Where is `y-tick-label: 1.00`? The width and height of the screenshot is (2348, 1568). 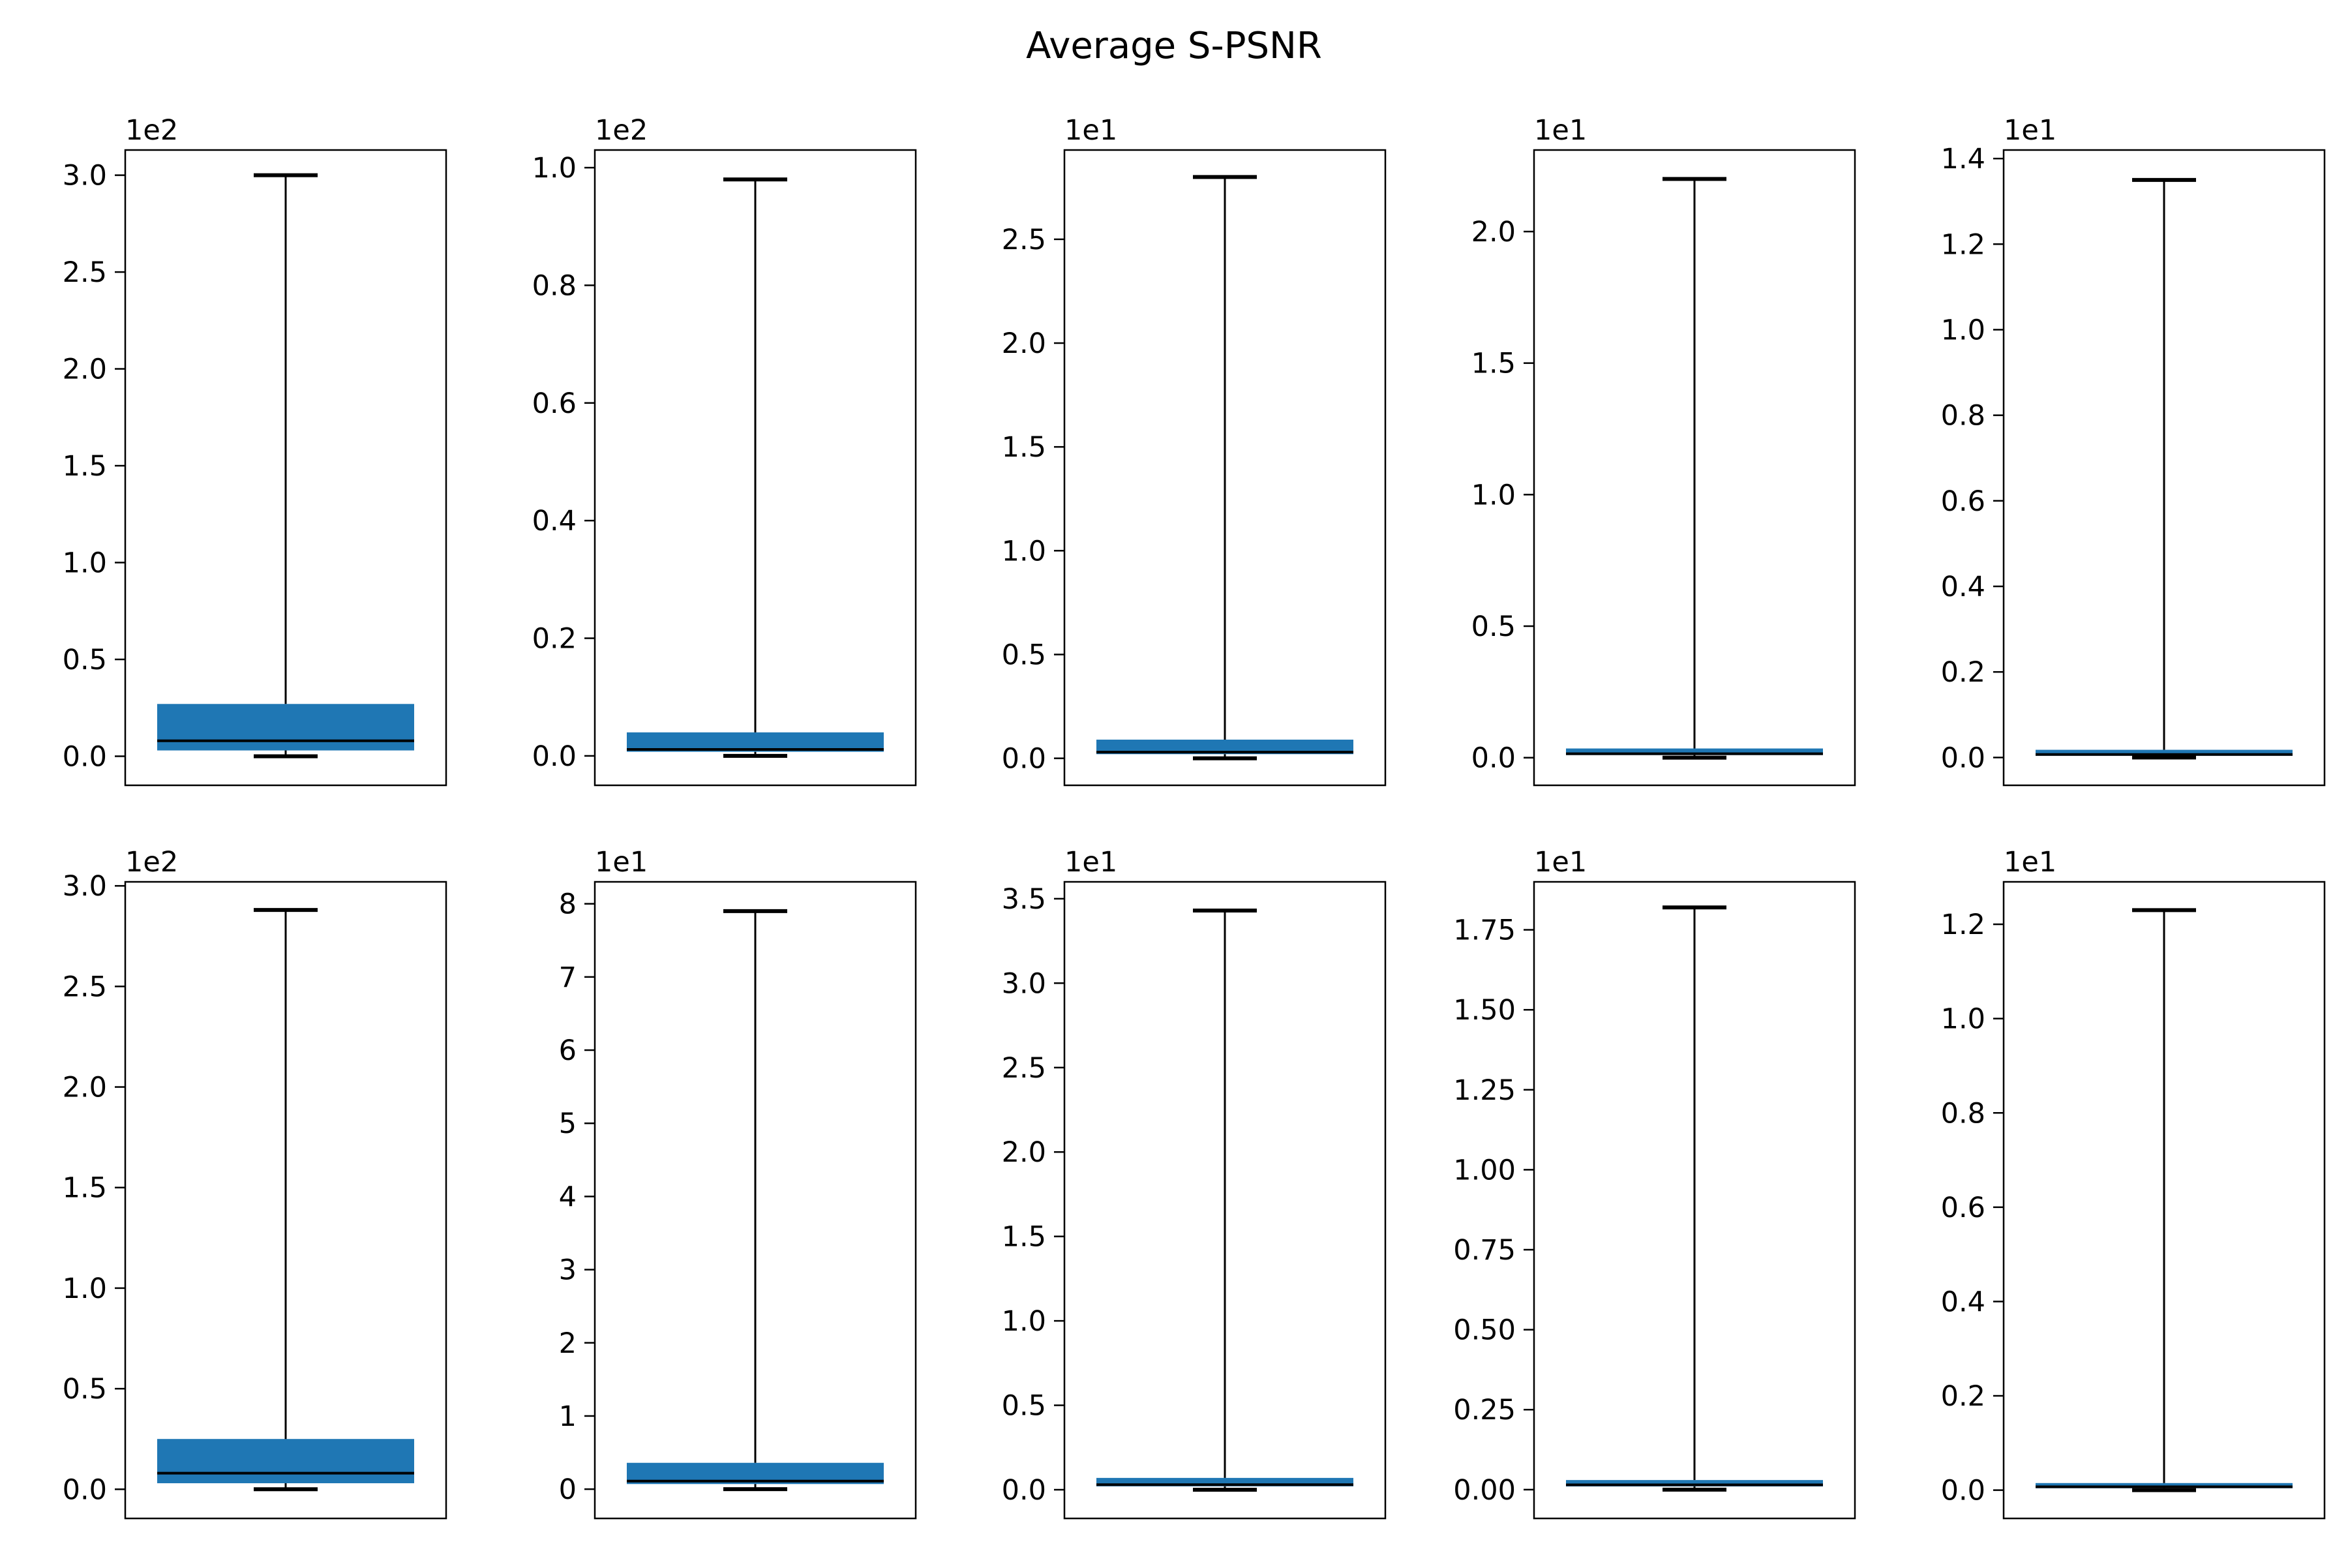
y-tick-label: 1.00 is located at coordinates (1485, 1170).